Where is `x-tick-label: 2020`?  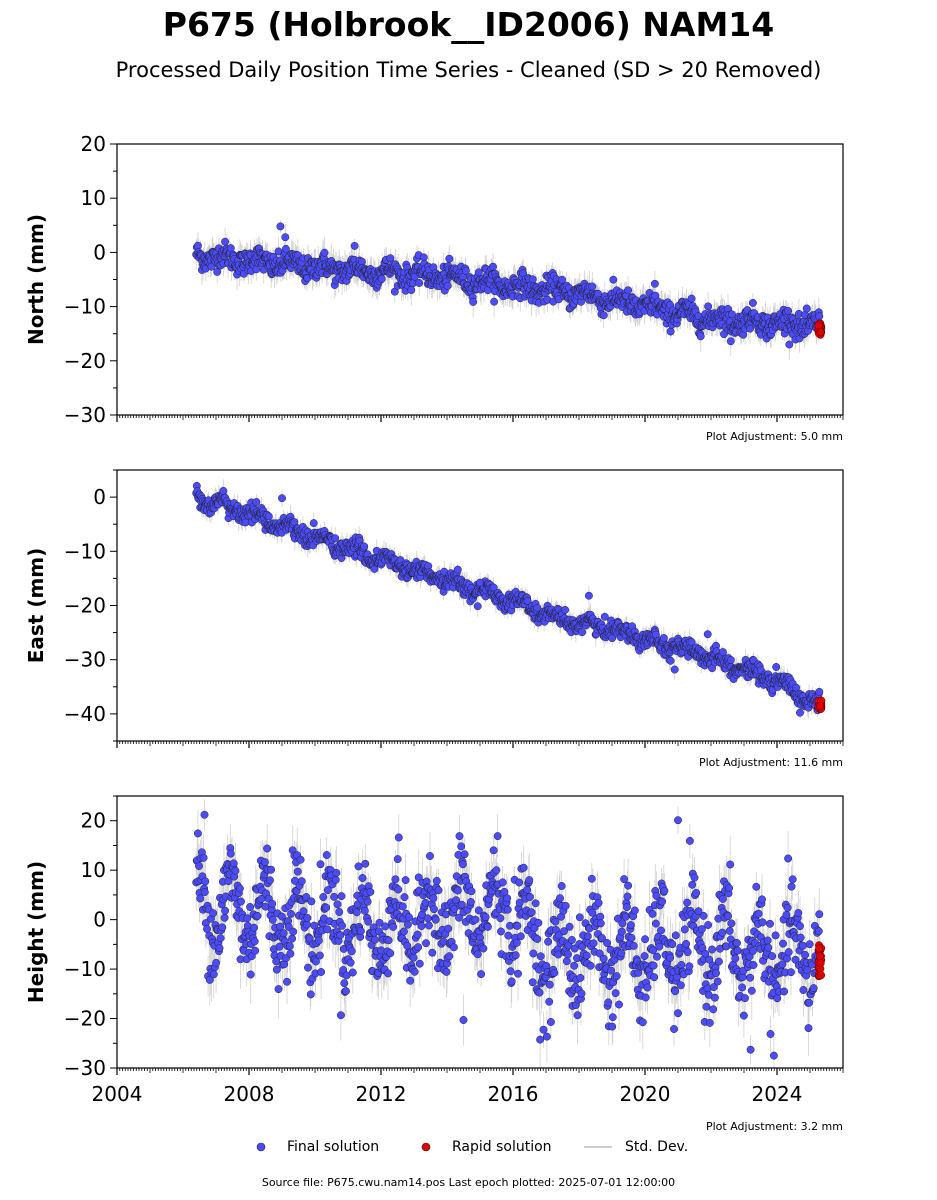
x-tick-label: 2020 is located at coordinates (645, 1094).